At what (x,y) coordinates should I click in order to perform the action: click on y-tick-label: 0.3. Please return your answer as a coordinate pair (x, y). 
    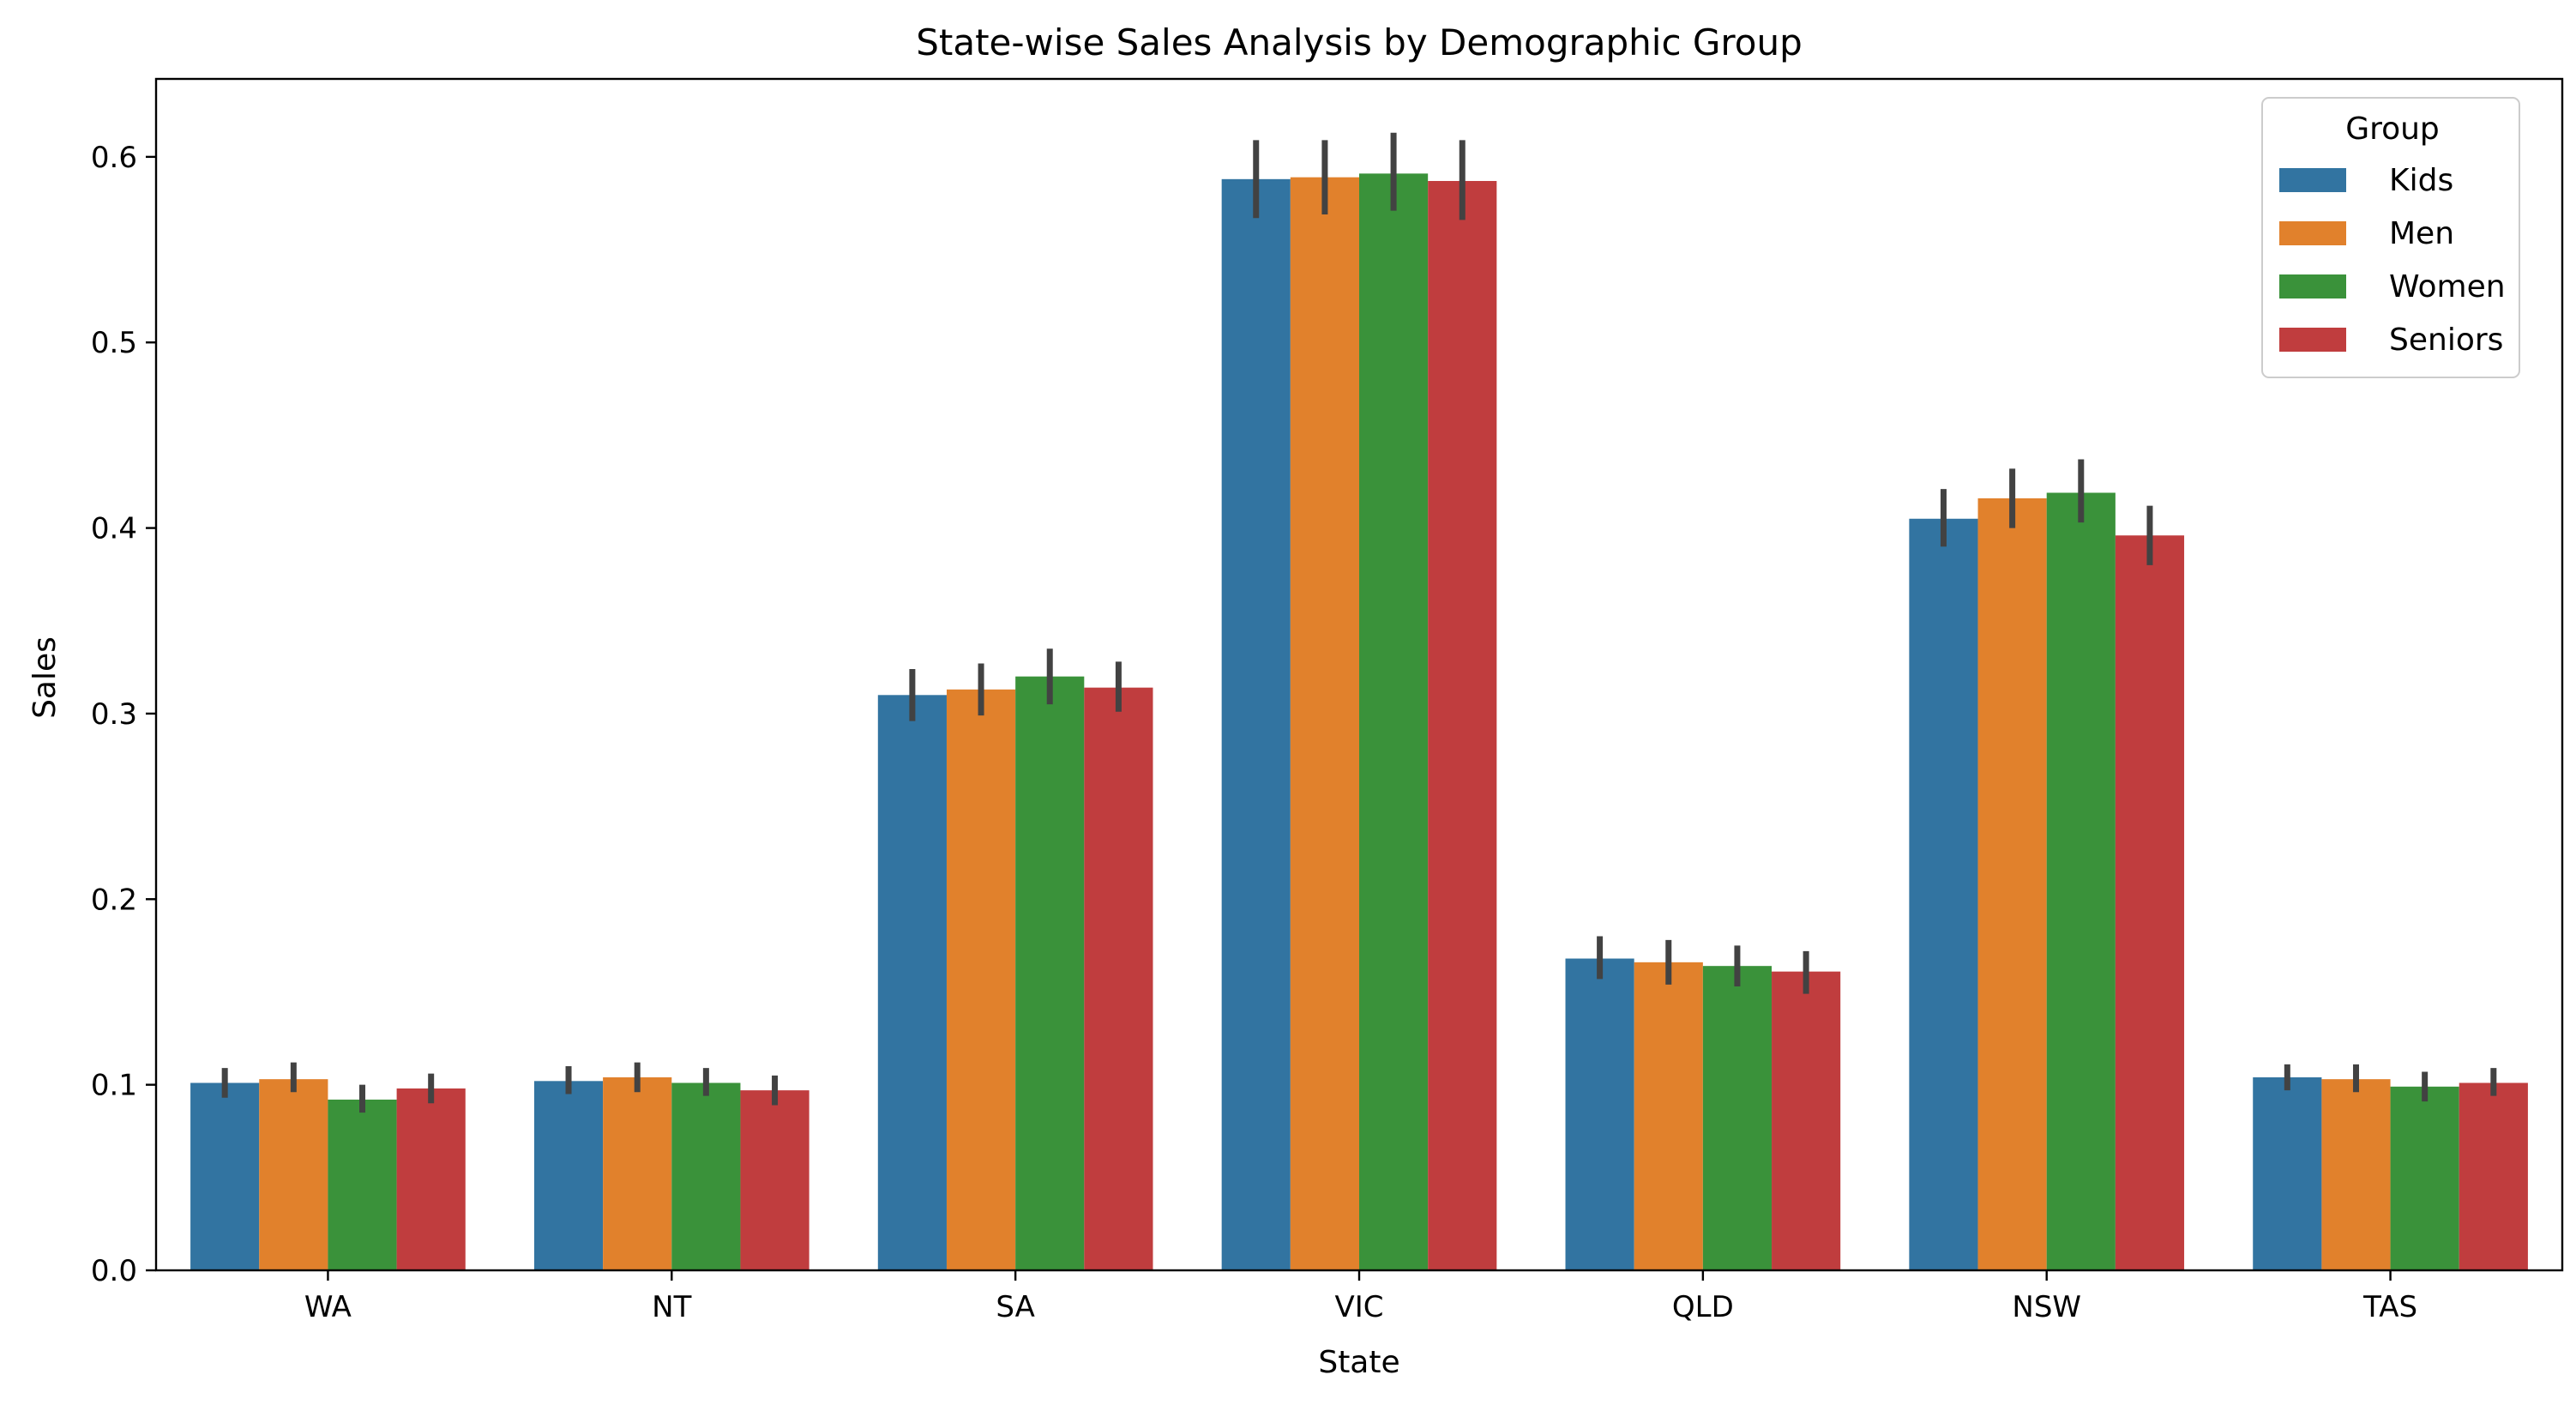
    Looking at the image, I should click on (114, 714).